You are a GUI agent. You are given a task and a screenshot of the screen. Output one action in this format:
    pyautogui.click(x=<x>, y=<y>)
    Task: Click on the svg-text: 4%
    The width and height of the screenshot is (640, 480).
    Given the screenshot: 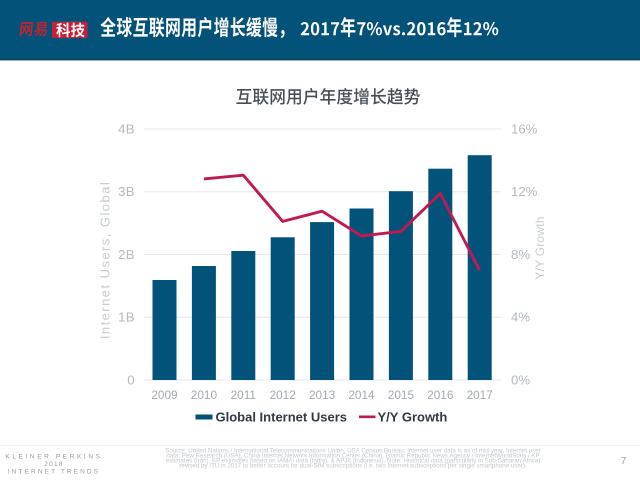 What is the action you would take?
    pyautogui.click(x=520, y=317)
    